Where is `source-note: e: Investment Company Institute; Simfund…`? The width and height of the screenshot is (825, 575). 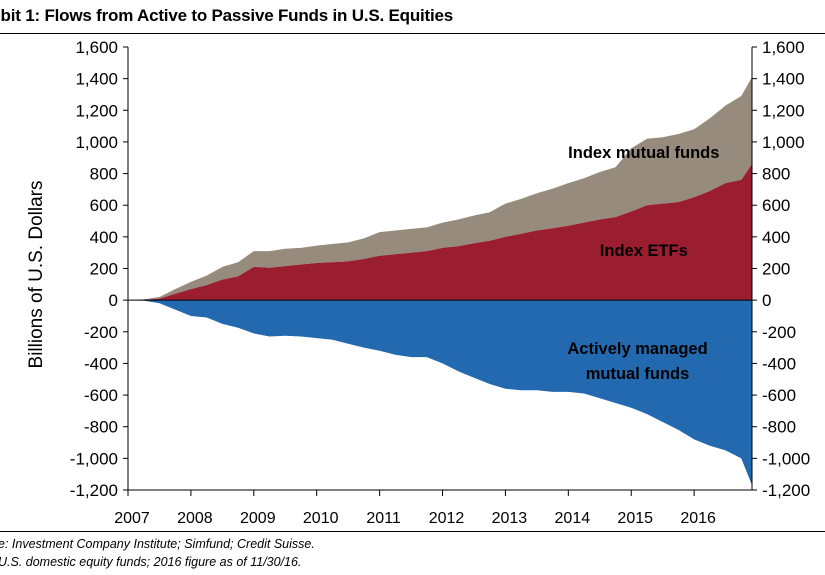
source-note: e: Investment Company Institute; Simfund… is located at coordinates (157, 544).